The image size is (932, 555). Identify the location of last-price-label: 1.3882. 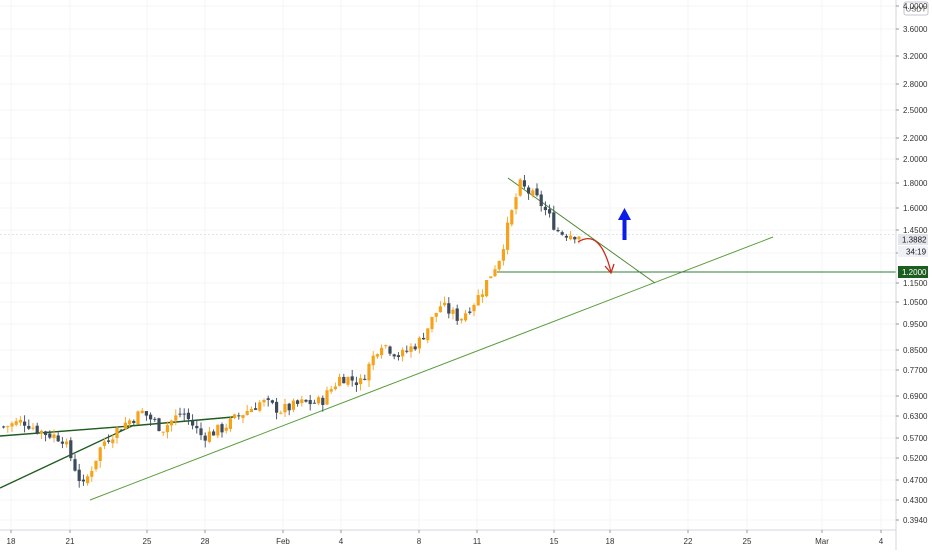
(913, 239).